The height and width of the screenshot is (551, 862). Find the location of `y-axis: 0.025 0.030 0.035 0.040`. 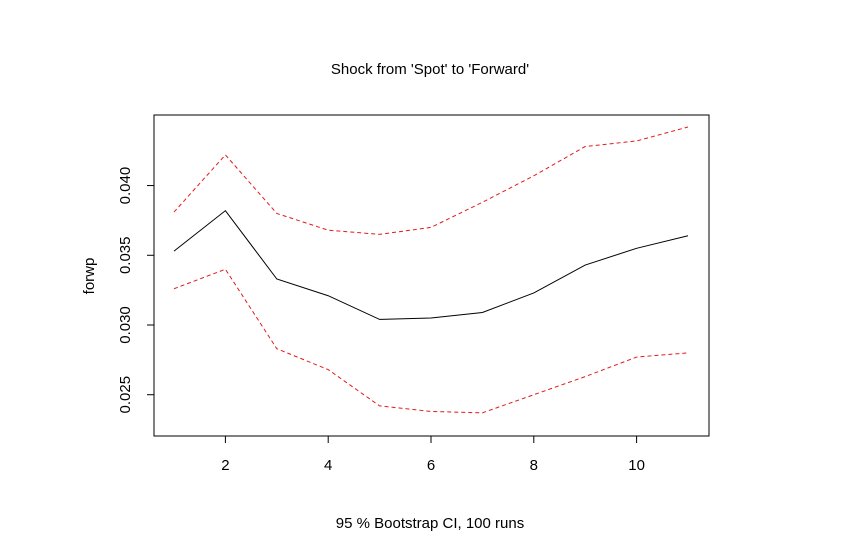

y-axis: 0.025 0.030 0.035 0.040 is located at coordinates (136, 290).